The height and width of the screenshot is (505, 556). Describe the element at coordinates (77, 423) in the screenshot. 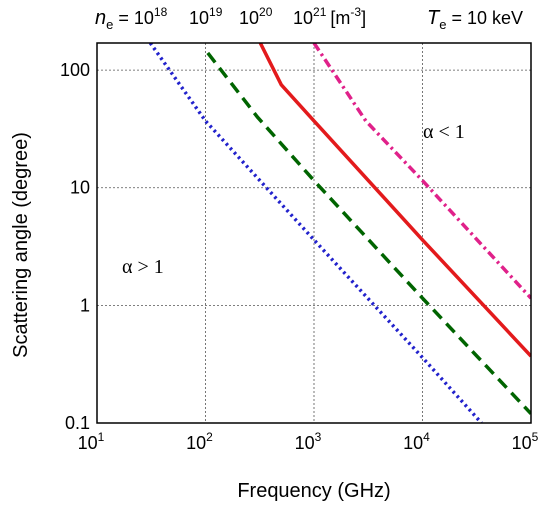

I see `y-tick-label: 0.1` at that location.